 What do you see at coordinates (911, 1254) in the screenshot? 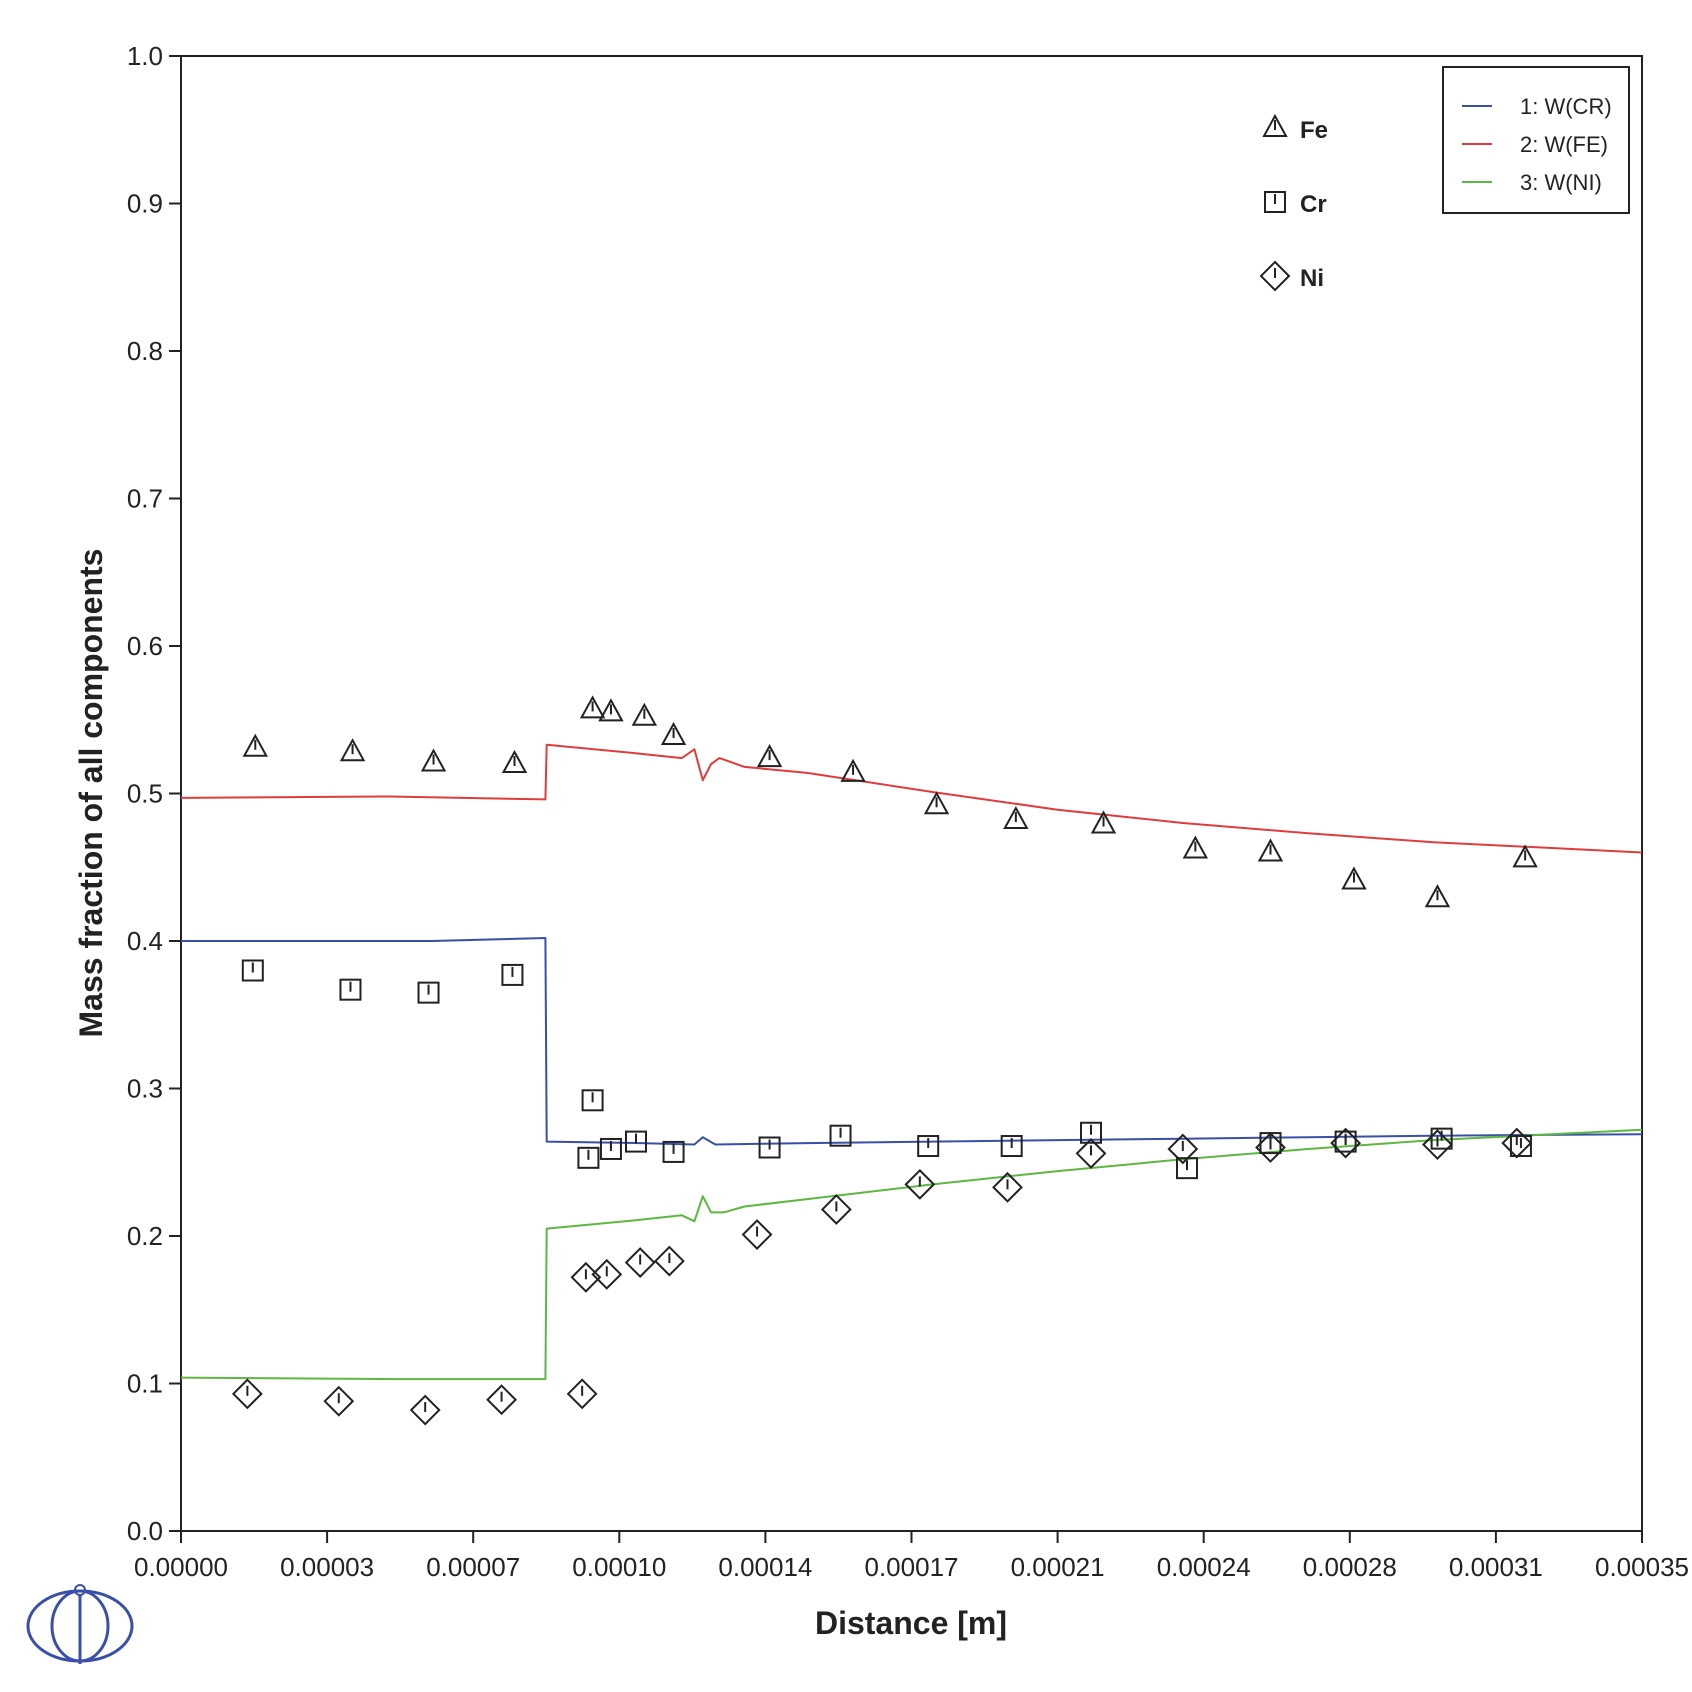
I see `series-line-w-ni` at bounding box center [911, 1254].